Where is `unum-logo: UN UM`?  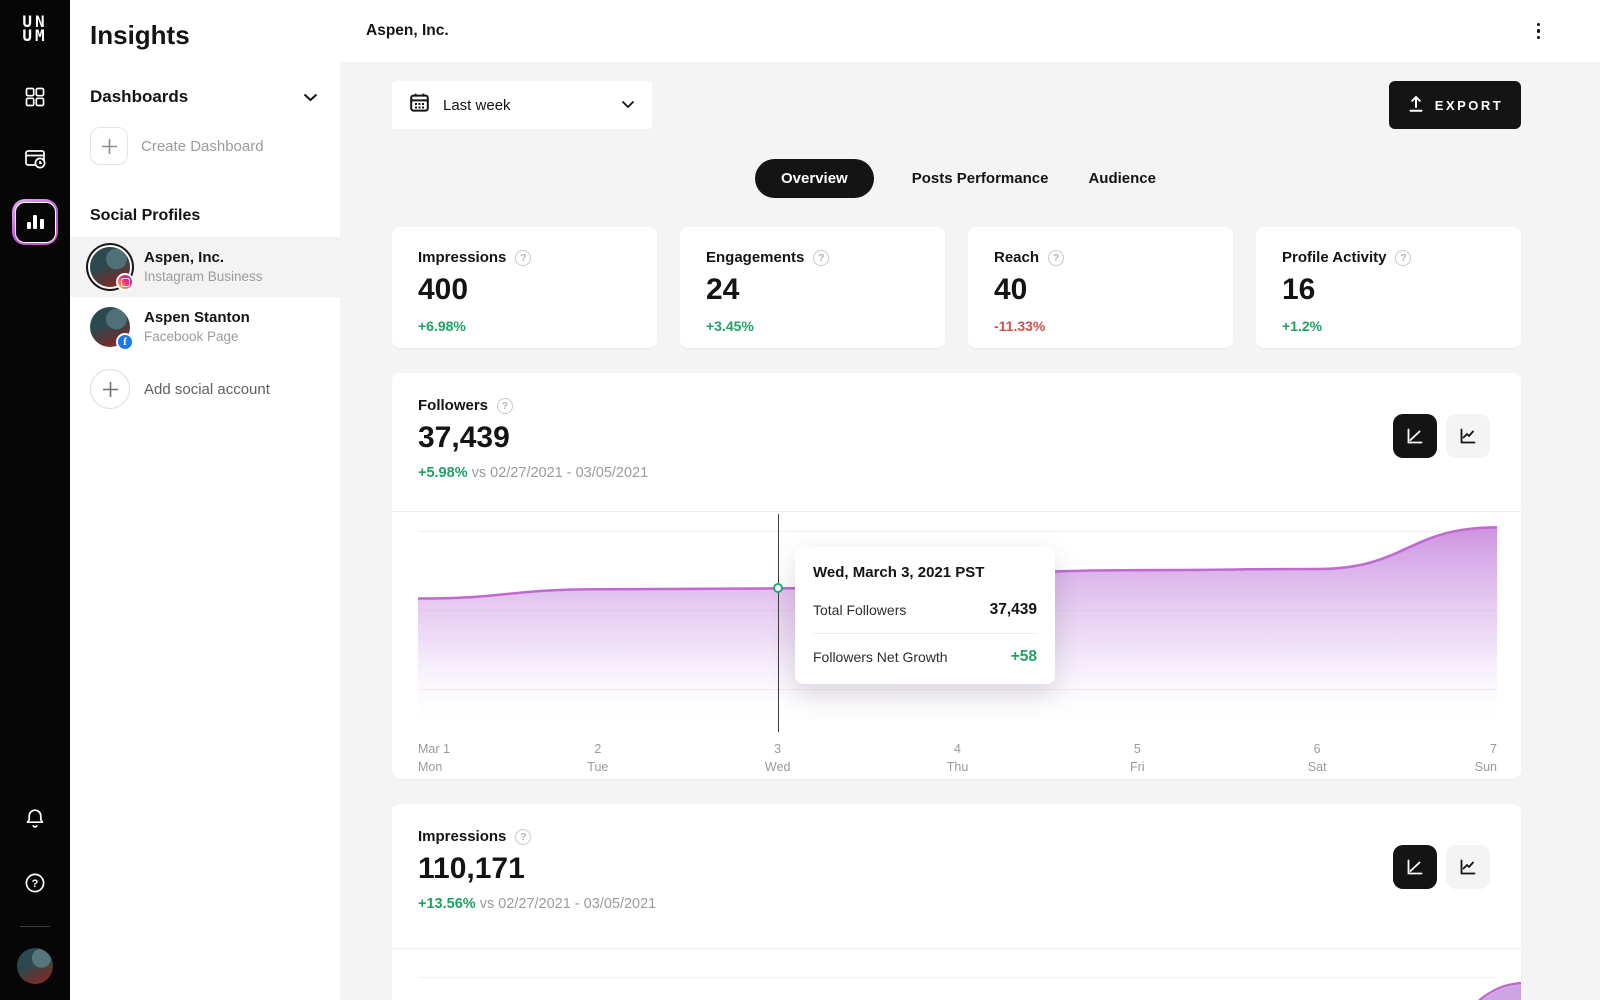
unum-logo: UN UM is located at coordinates (35, 28).